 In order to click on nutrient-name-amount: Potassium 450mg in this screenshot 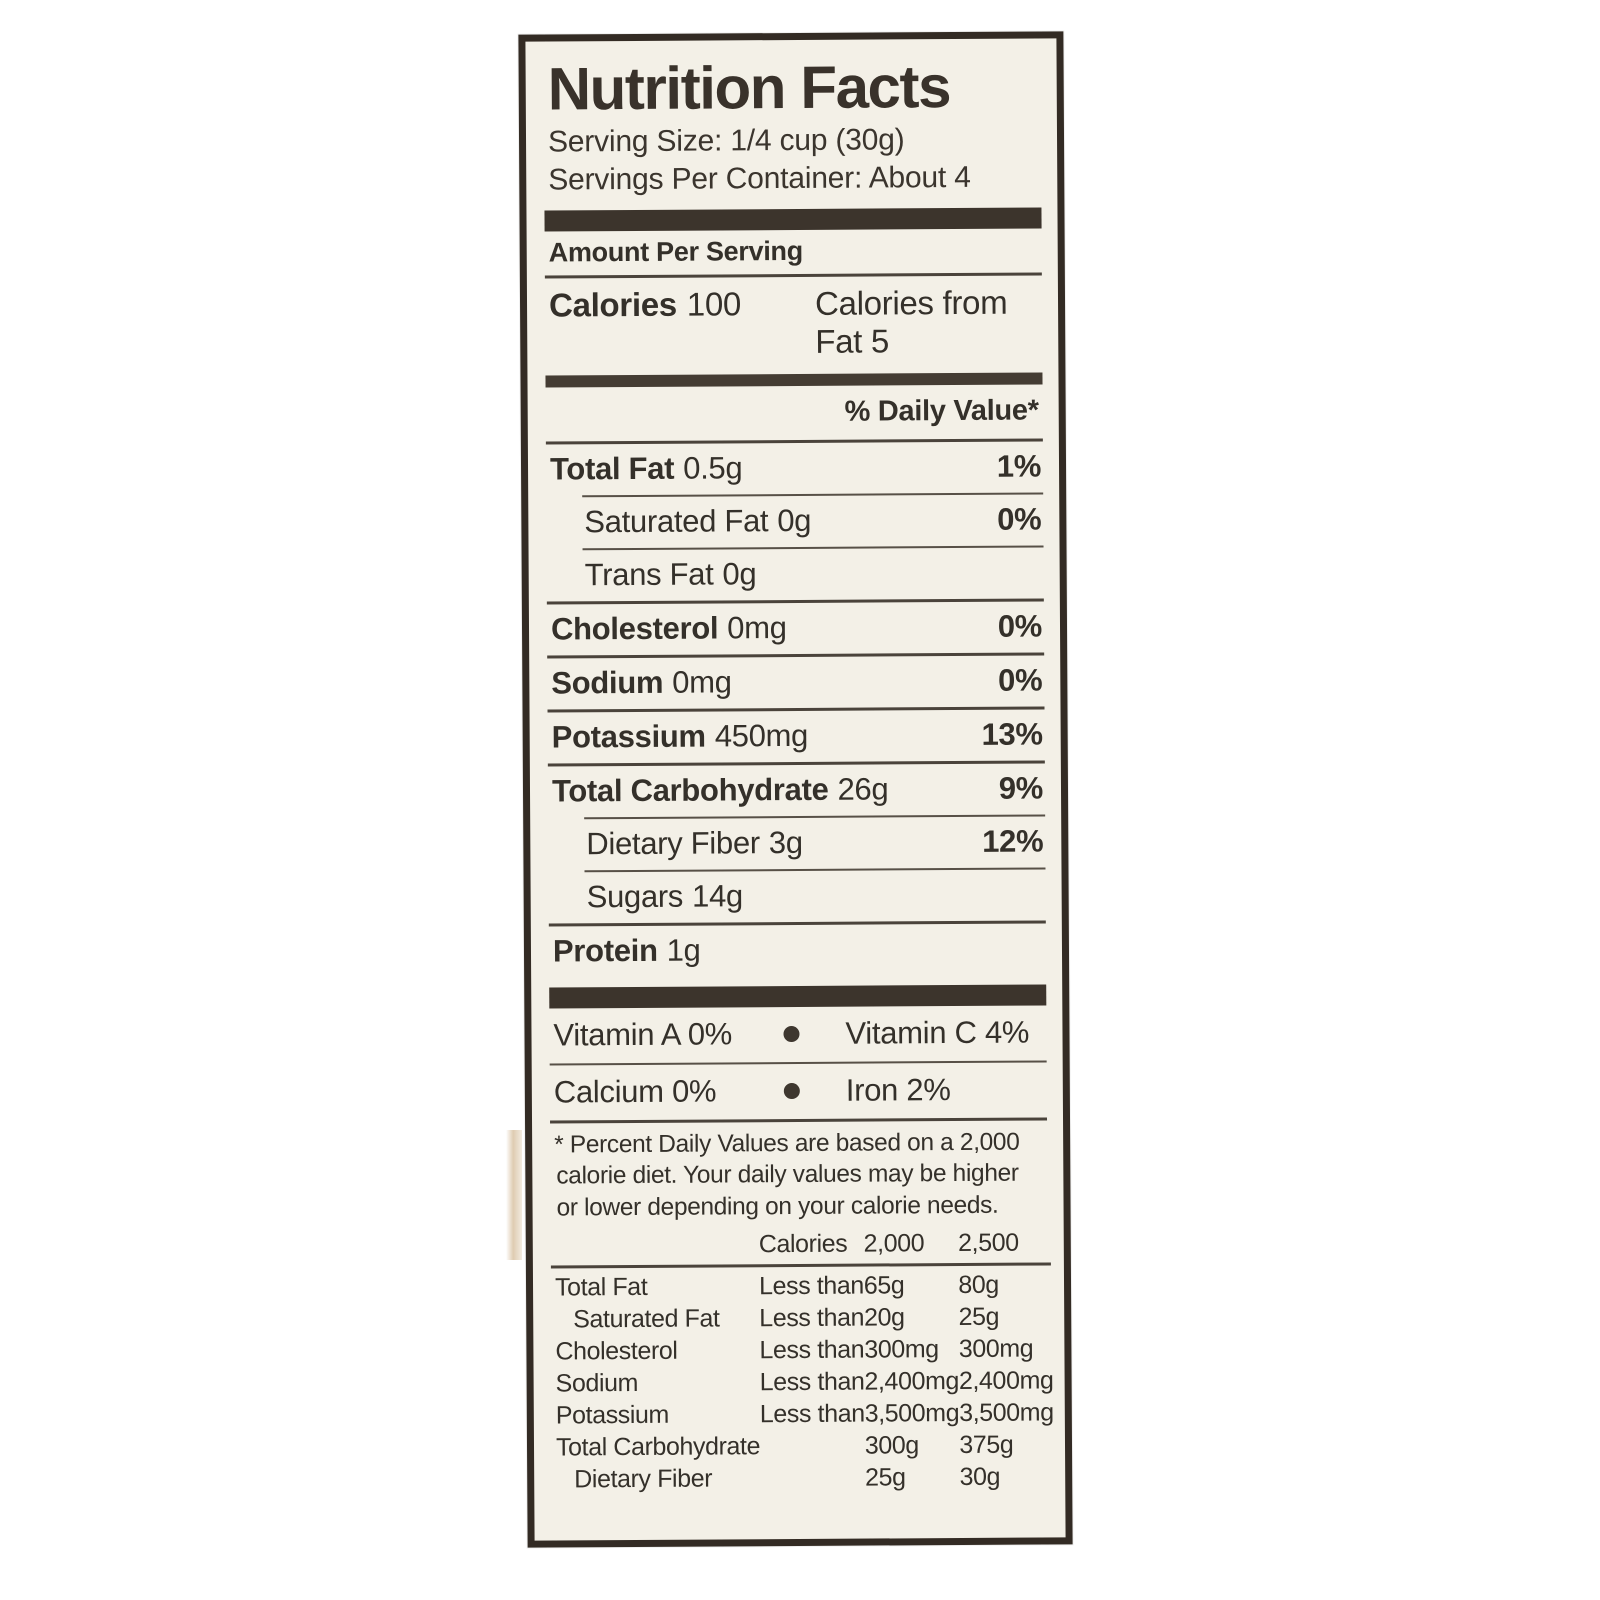, I will do `click(680, 737)`.